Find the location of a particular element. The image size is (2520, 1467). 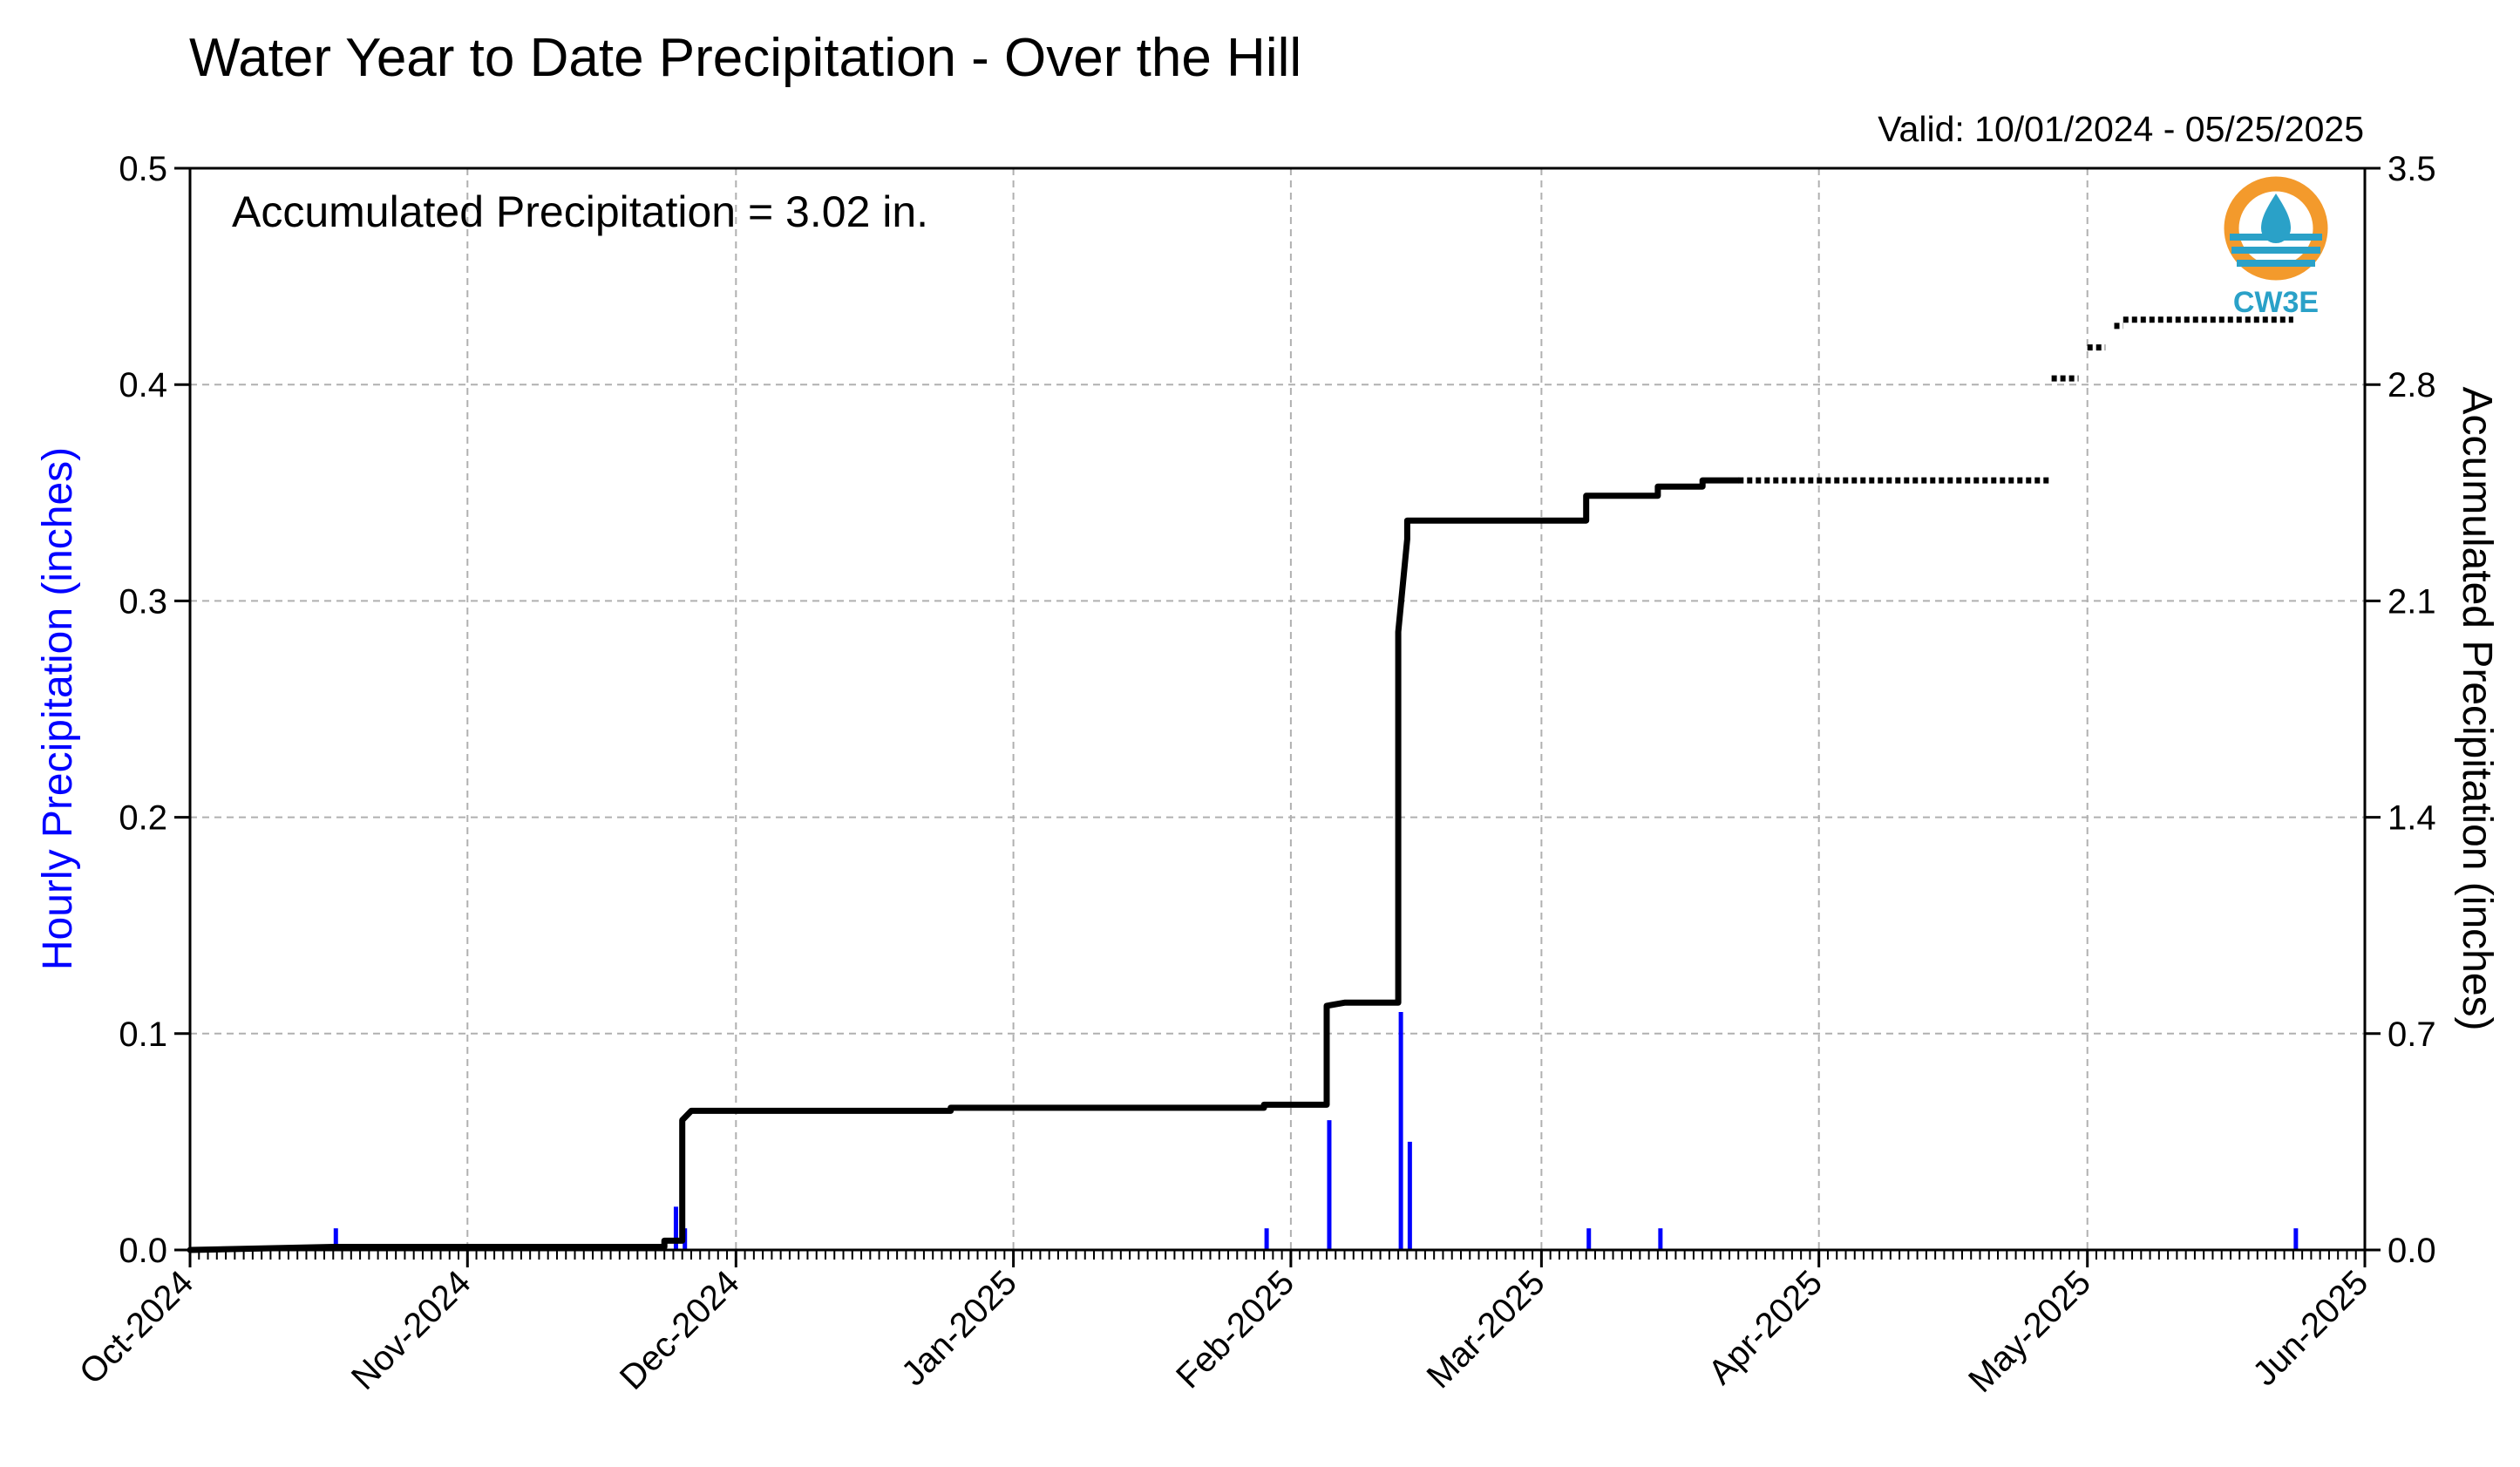

y-right-tick-label: 2.8 is located at coordinates (2412, 385).